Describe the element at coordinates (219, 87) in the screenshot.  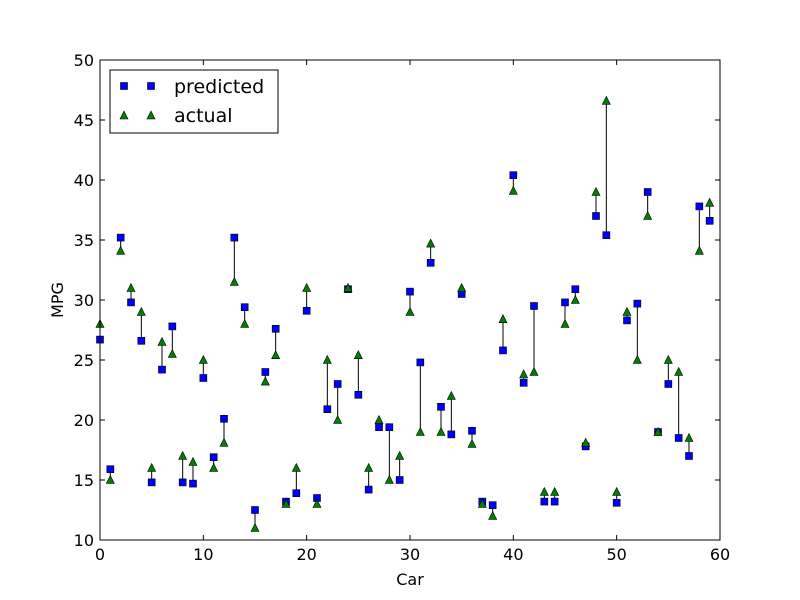
I see `legend-predicted-label: predicted` at that location.